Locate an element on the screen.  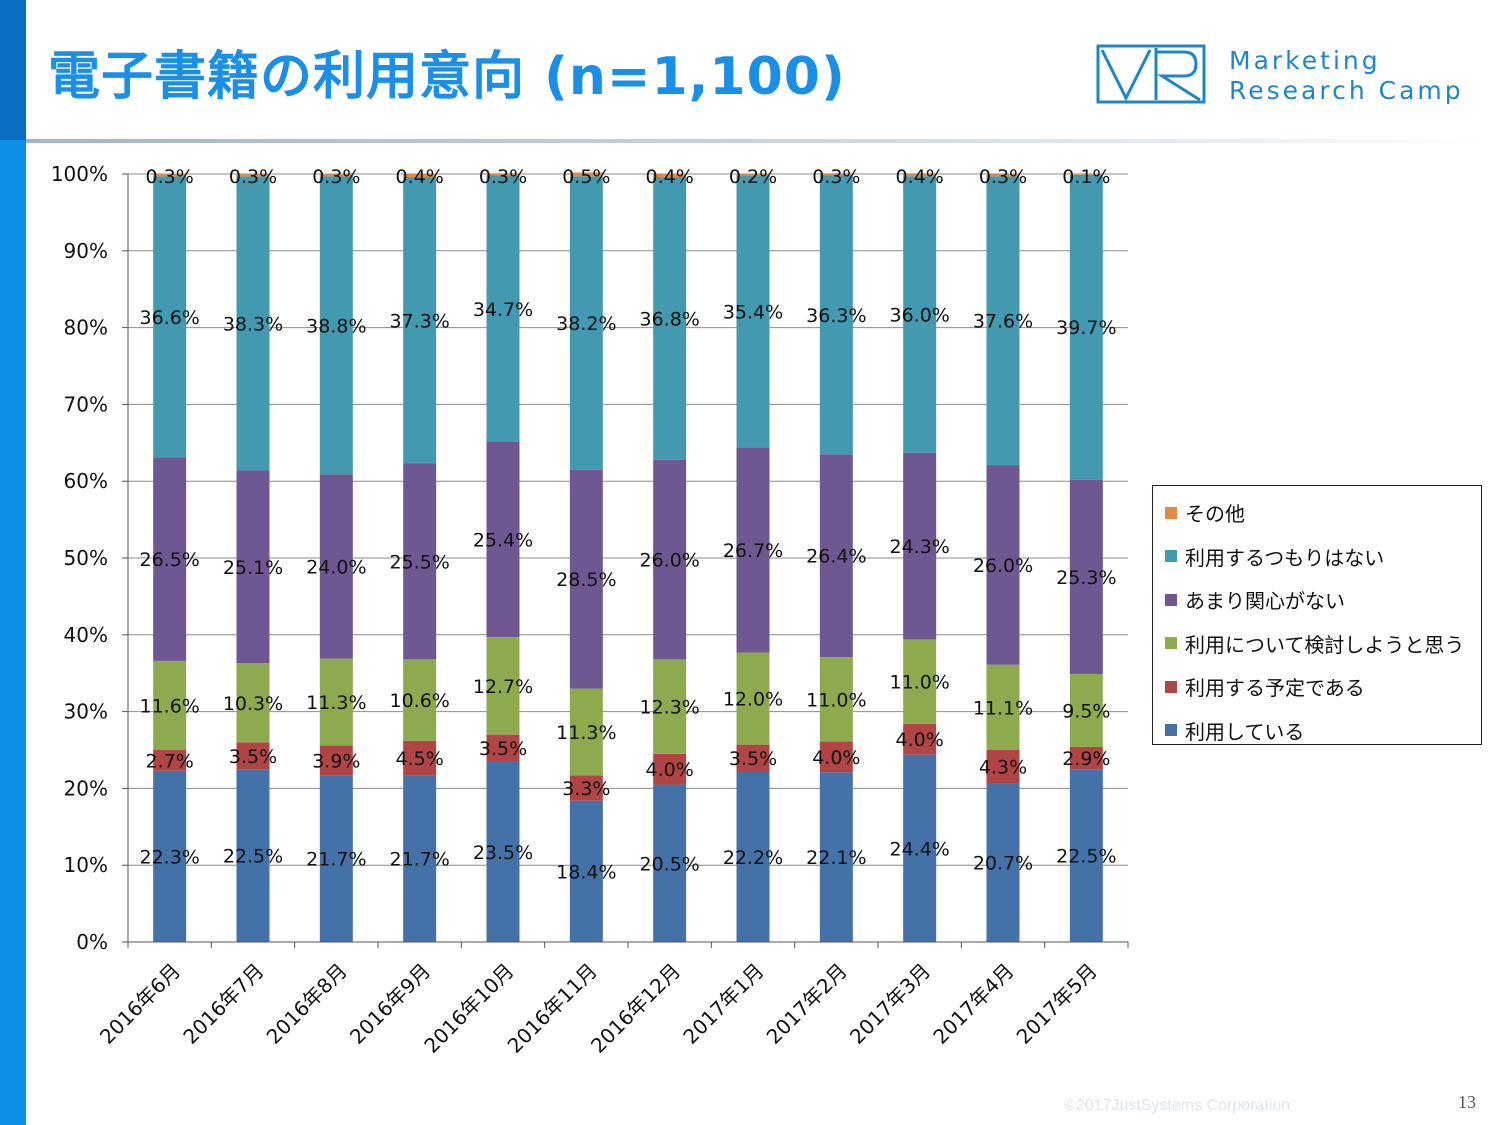
data-label: 12.0% is located at coordinates (753, 700).